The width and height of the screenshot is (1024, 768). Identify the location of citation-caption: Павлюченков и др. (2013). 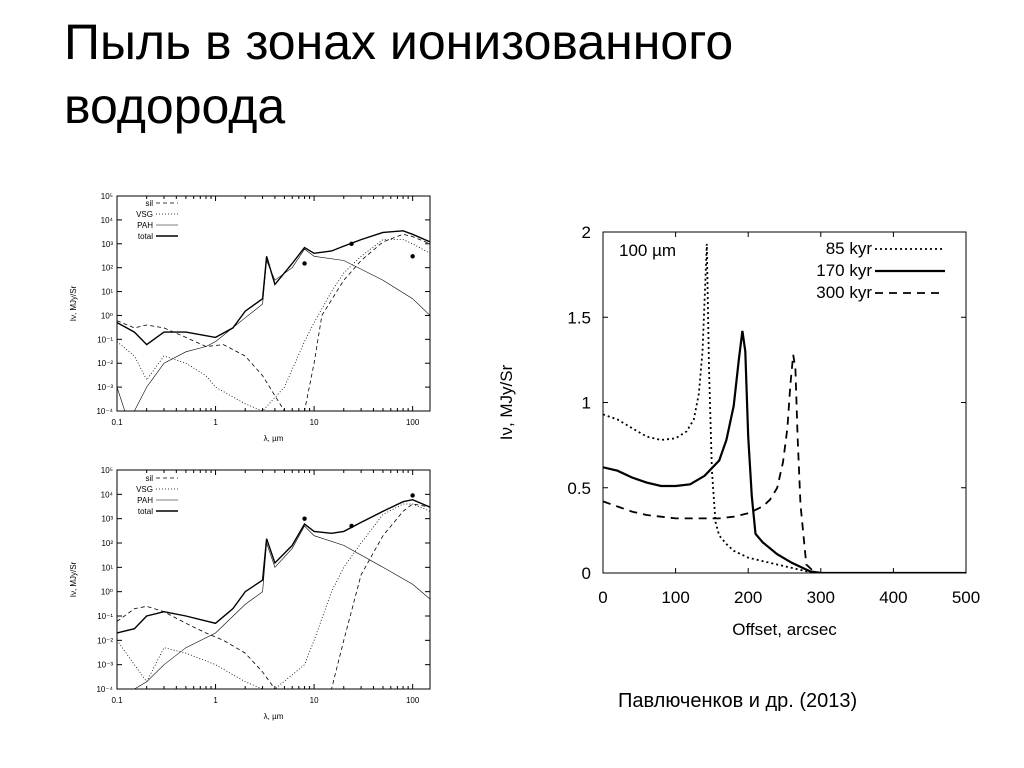
(738, 701).